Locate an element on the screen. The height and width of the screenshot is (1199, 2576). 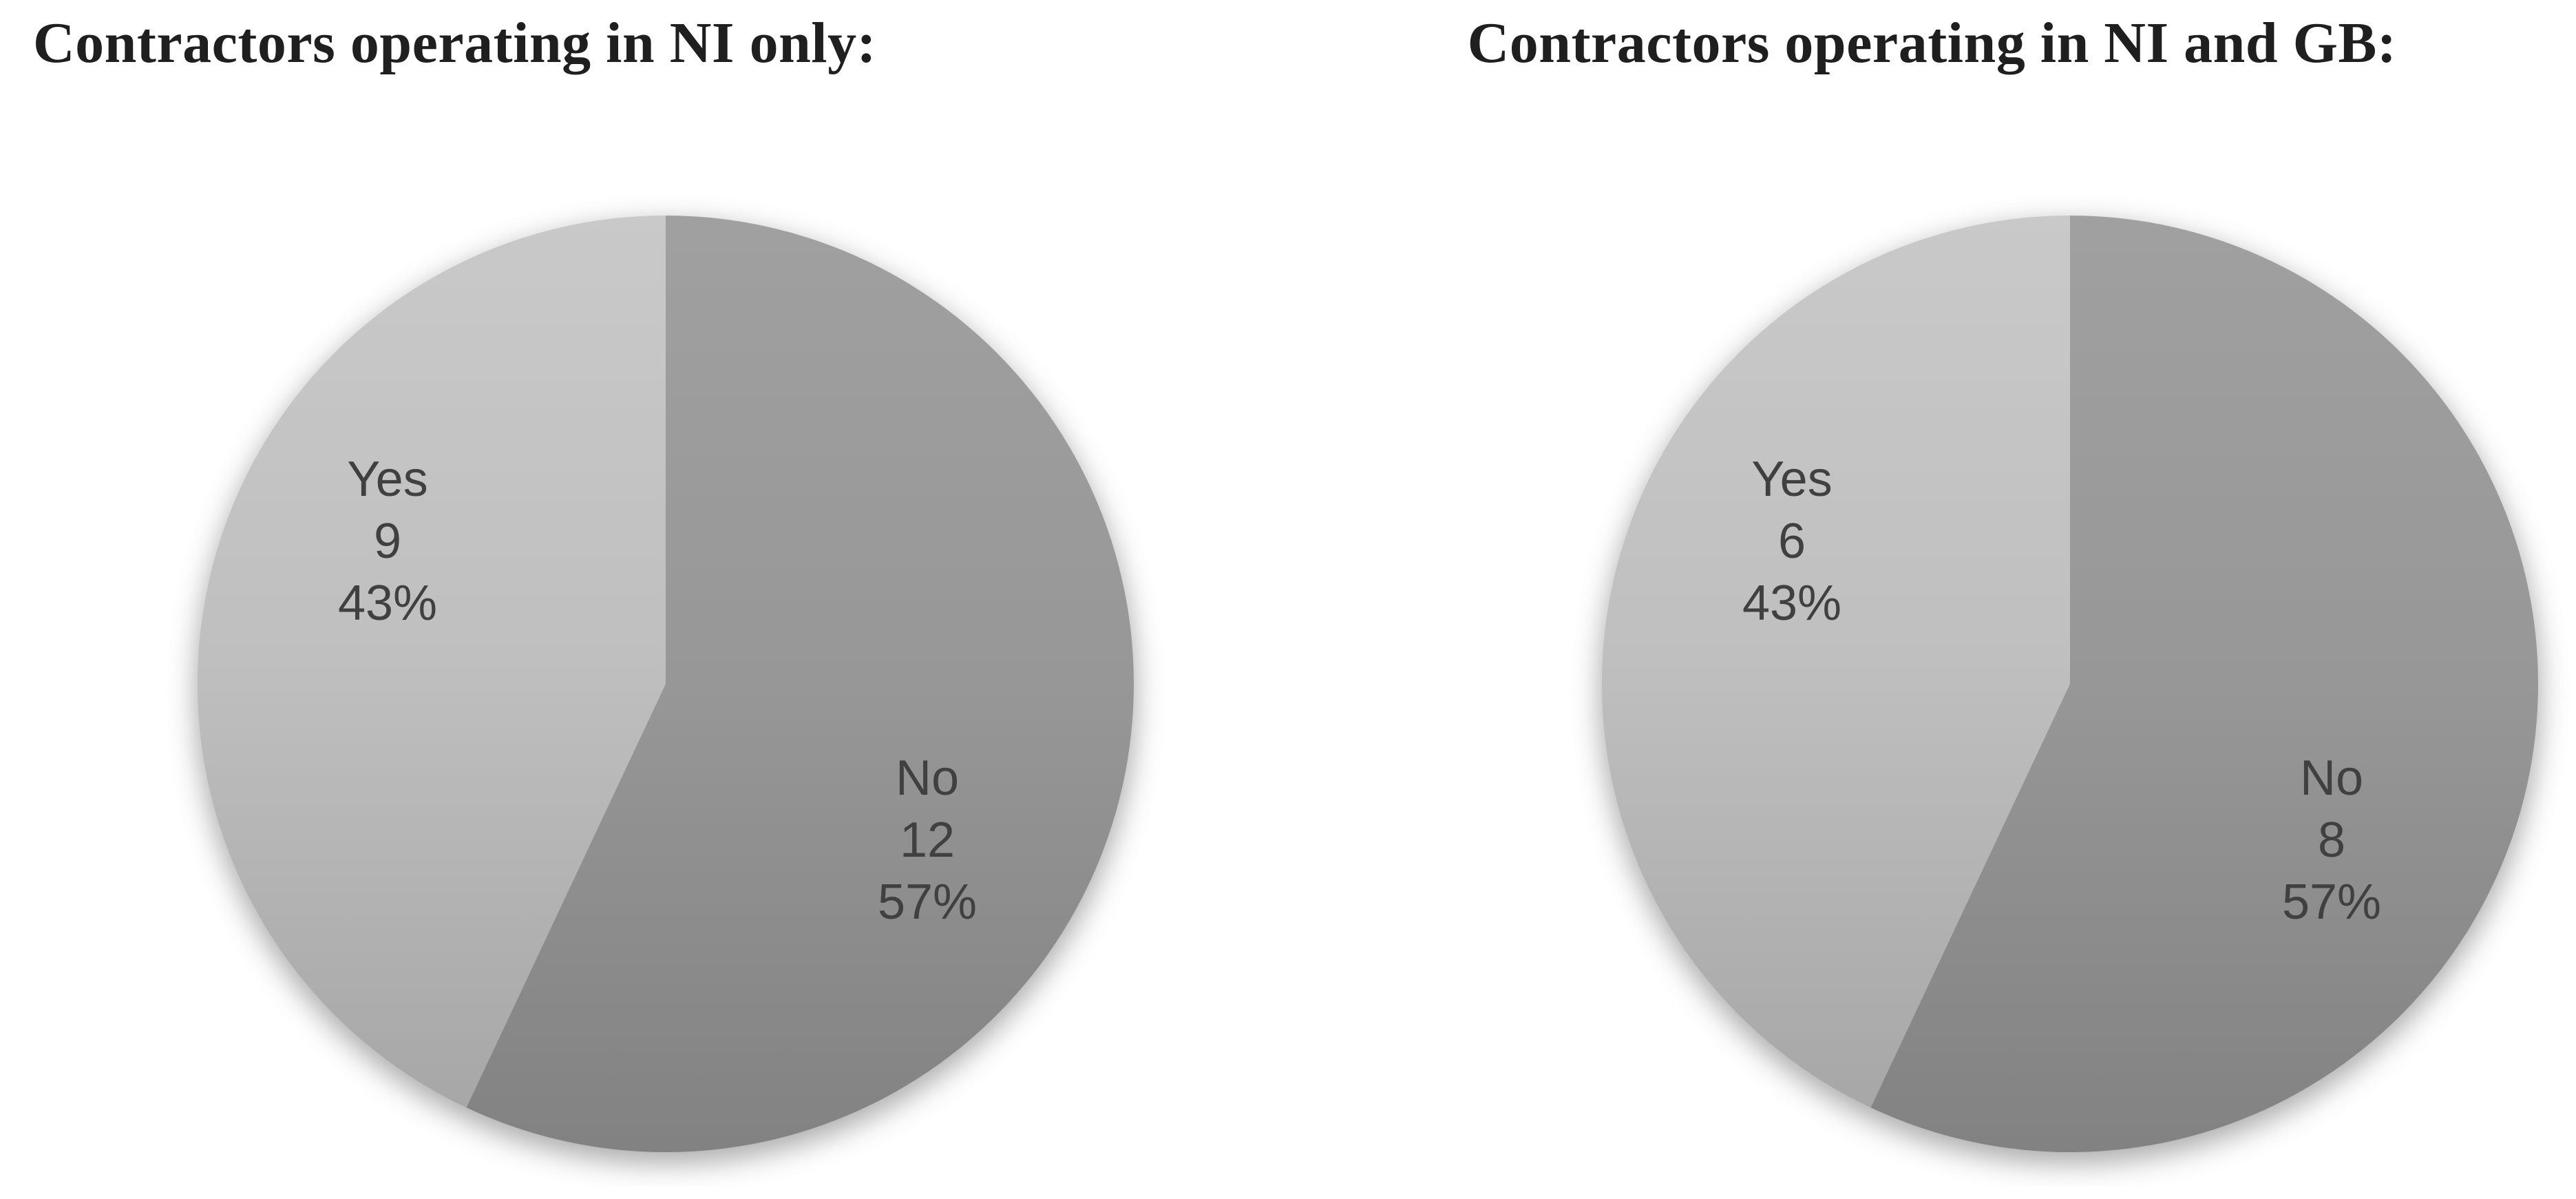
slice-label-value: 6 is located at coordinates (1792, 541).